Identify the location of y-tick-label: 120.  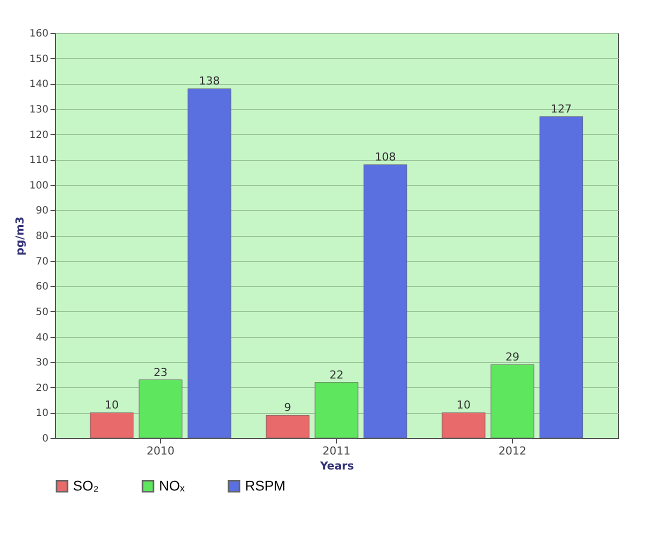
(38, 135).